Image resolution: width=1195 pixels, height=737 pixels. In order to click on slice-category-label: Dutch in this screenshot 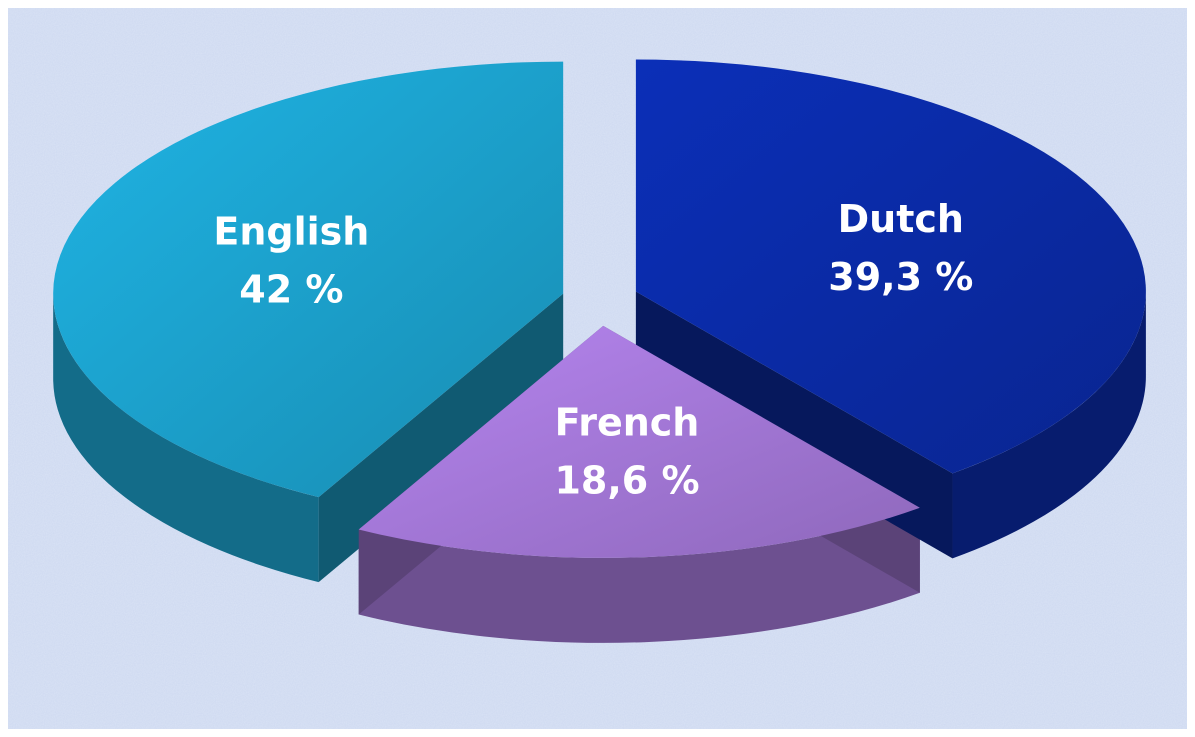, I will do `click(901, 219)`.